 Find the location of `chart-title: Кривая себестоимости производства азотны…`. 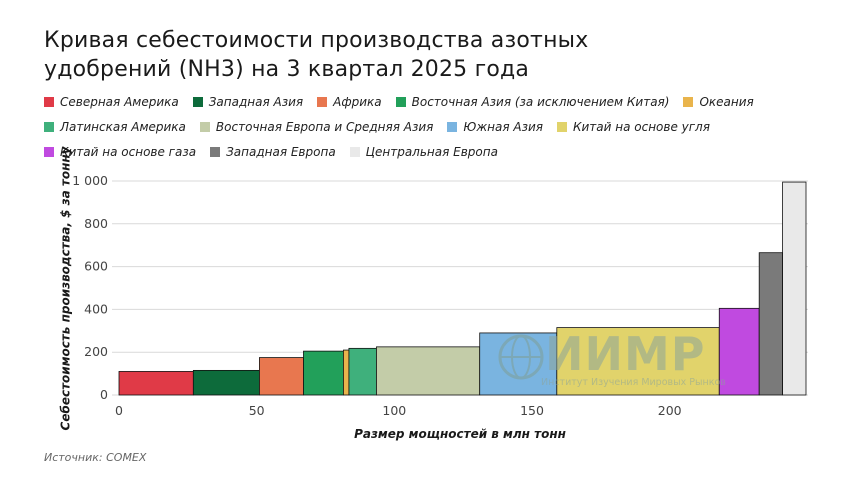

chart-title: Кривая себестоимости производства азотны… is located at coordinates (394, 55).